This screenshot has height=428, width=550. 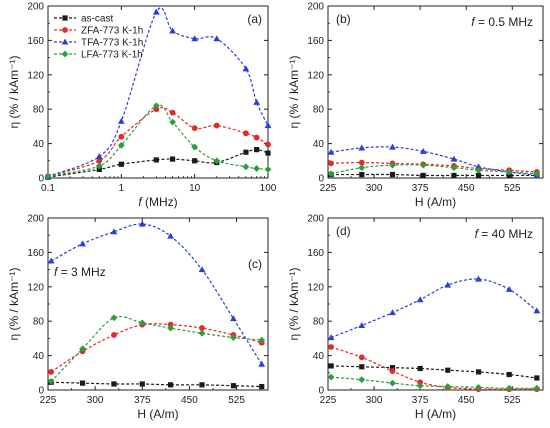 What do you see at coordinates (97, 19) in the screenshot?
I see `legend-entry: as-cast` at bounding box center [97, 19].